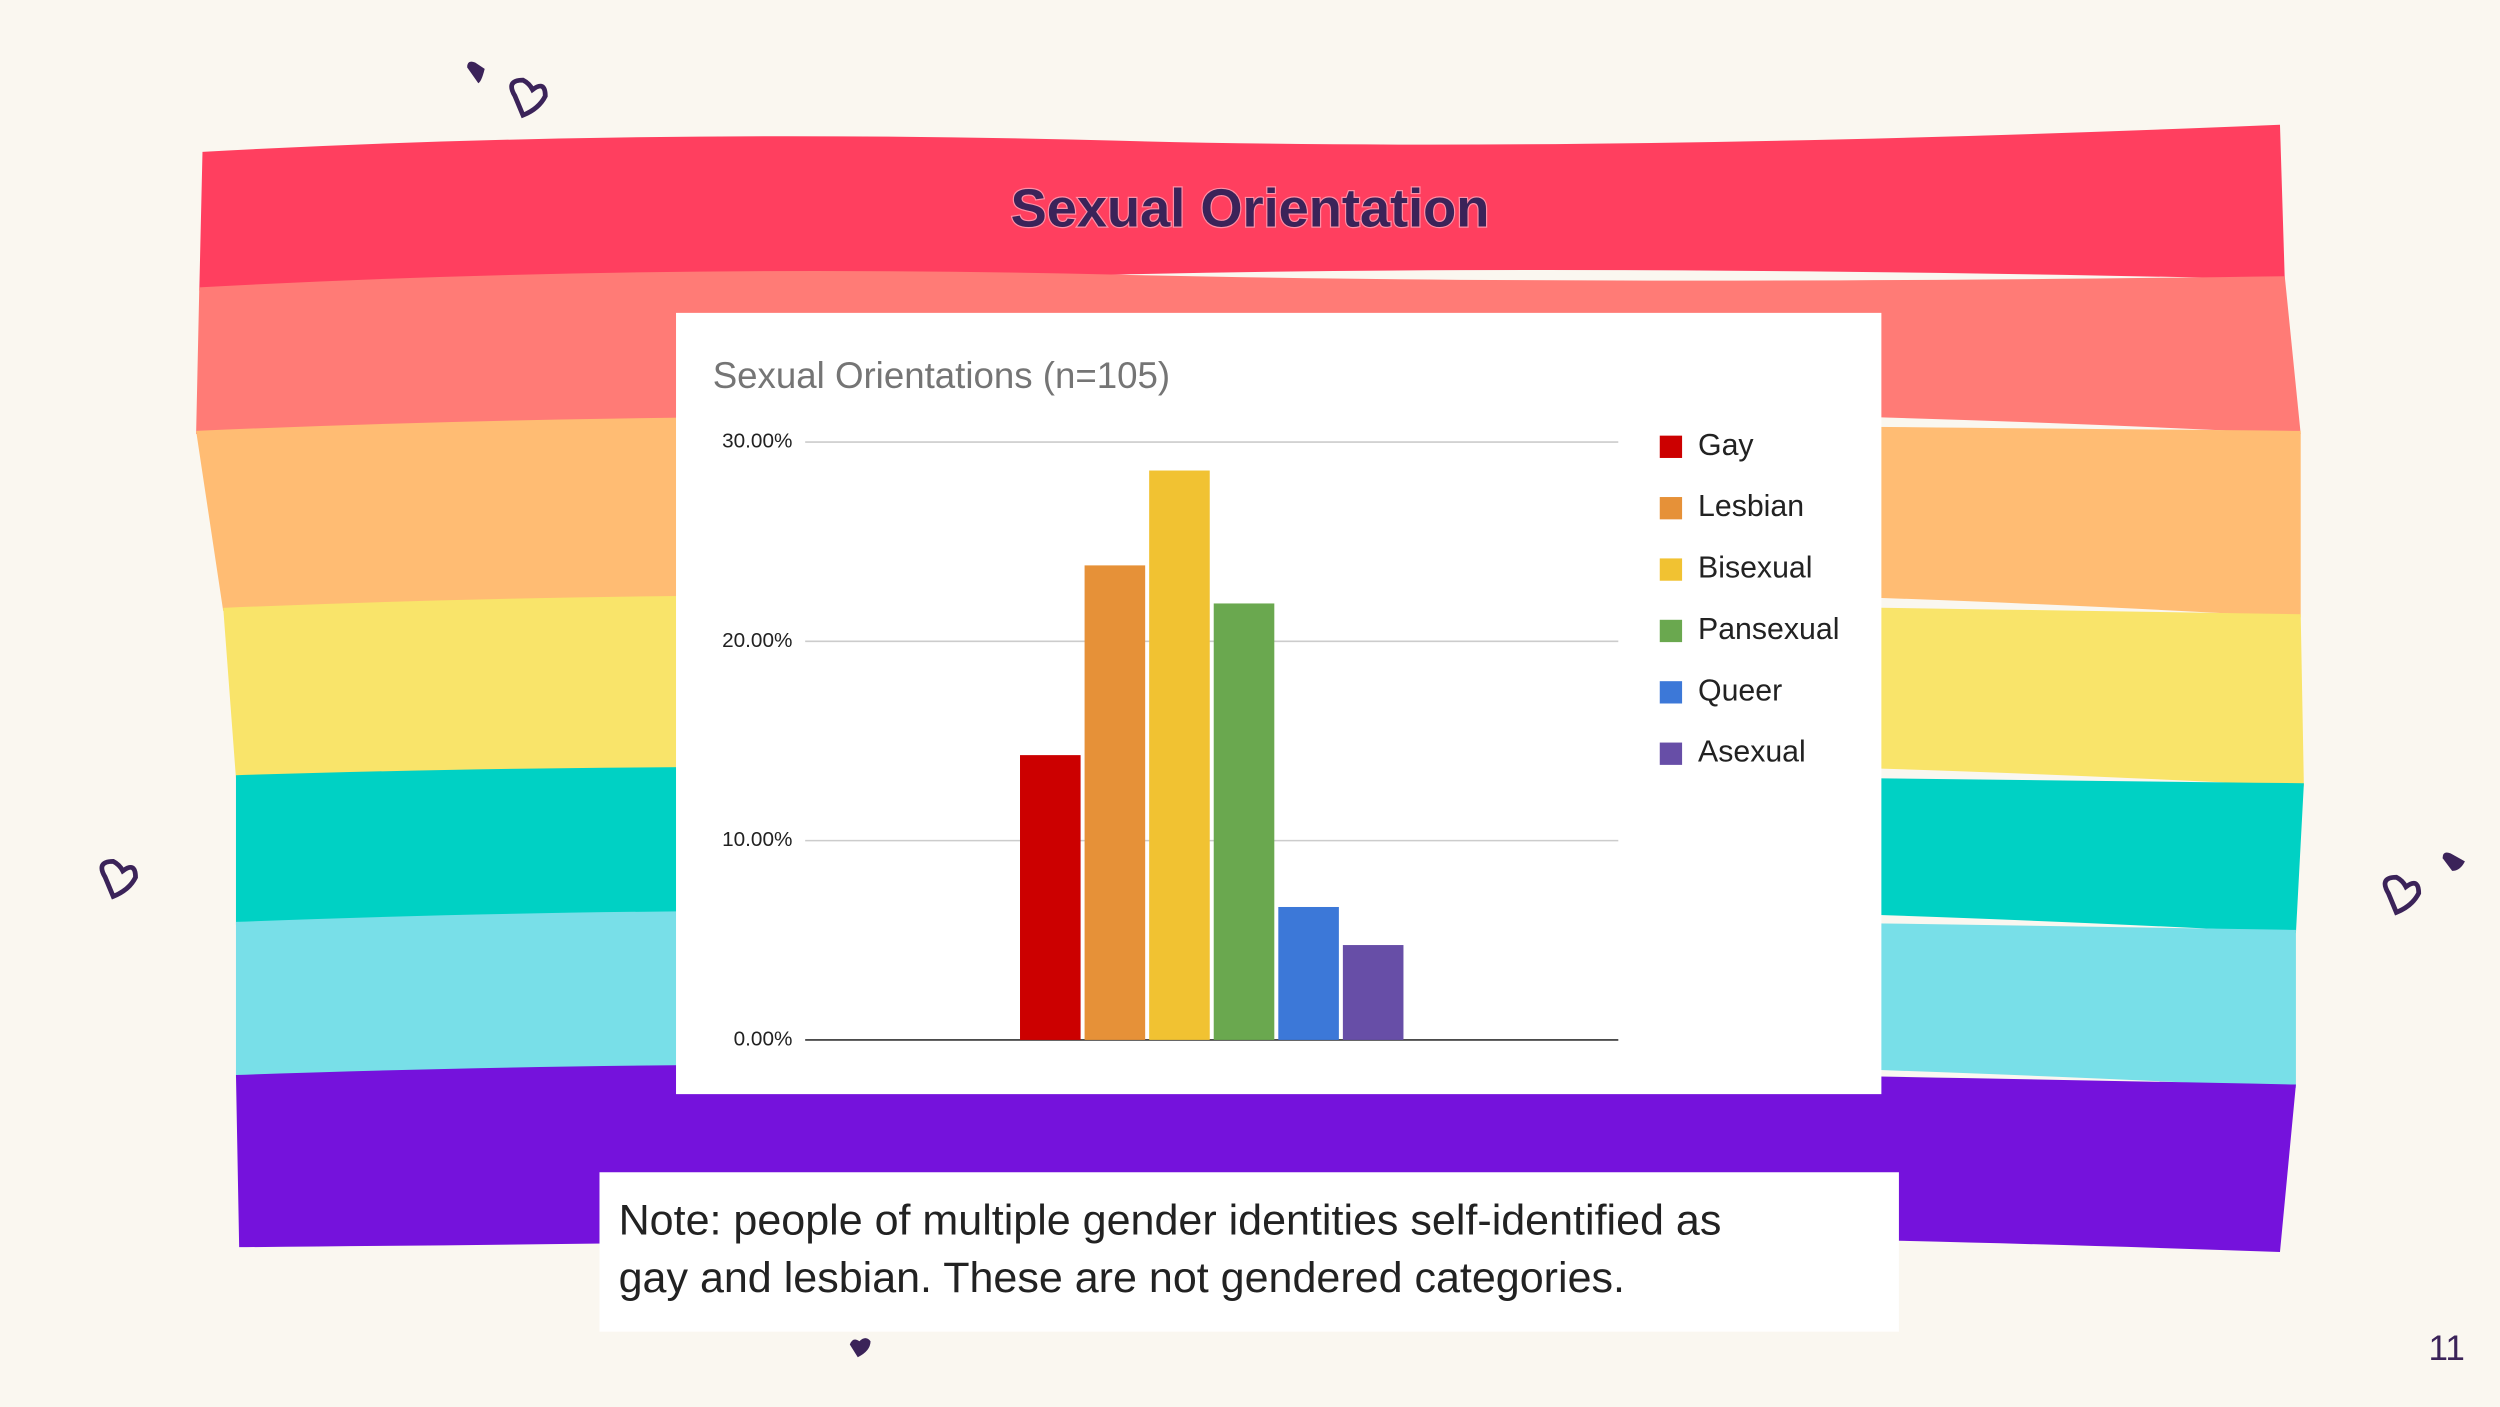 This screenshot has width=2500, height=1407. Describe the element at coordinates (2447, 1348) in the screenshot. I see `page-number: 11` at that location.